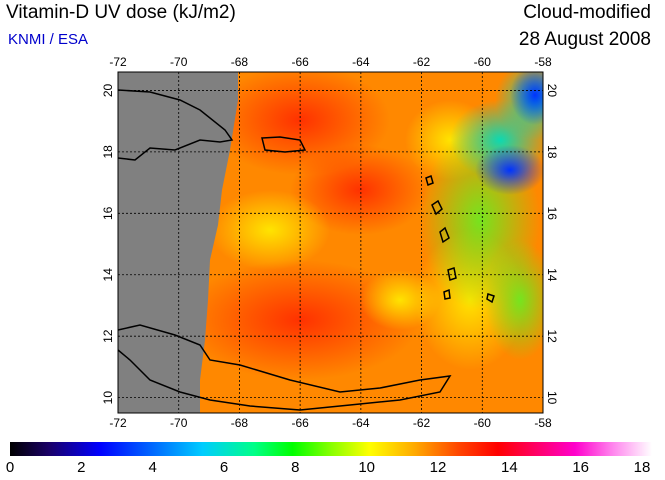  I want to click on colorbar-tick-label: 2, so click(81, 467).